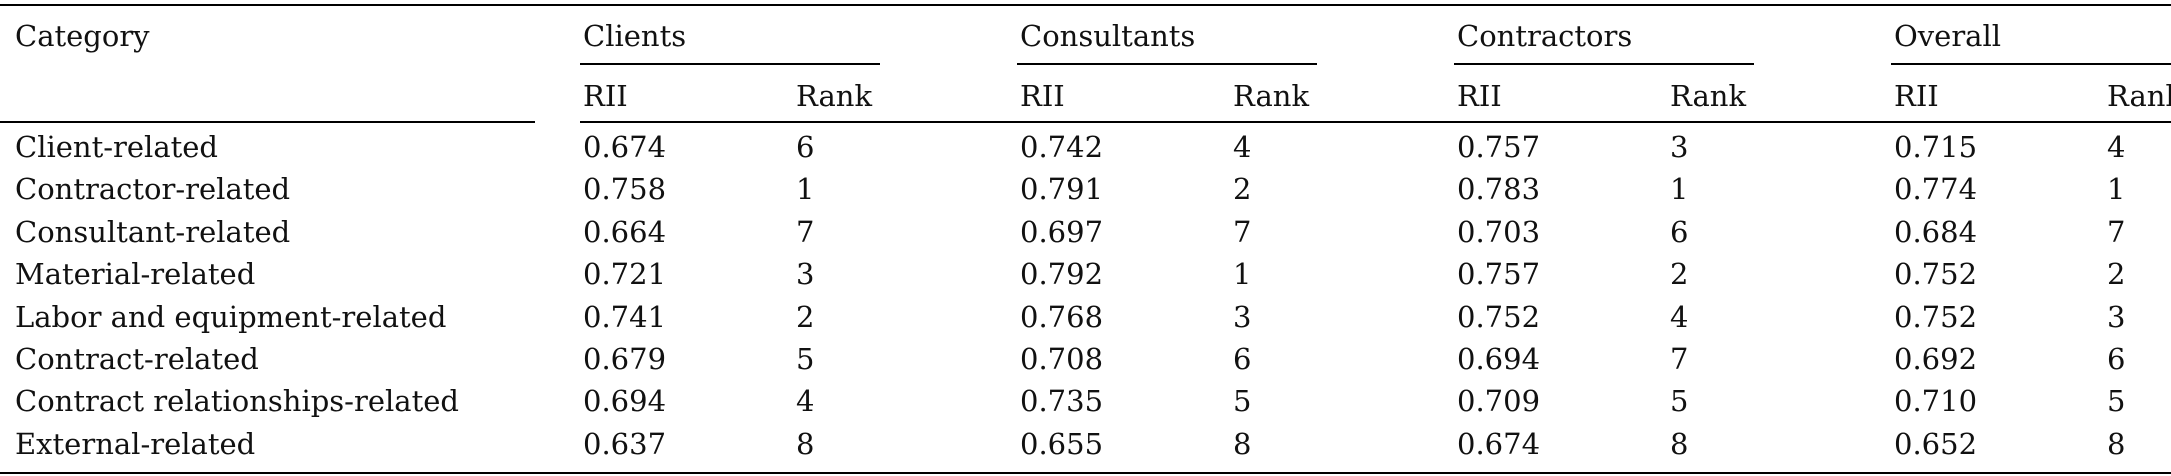 The width and height of the screenshot is (2171, 476). I want to click on consultants-rii-cell: 0.791, so click(1062, 189).